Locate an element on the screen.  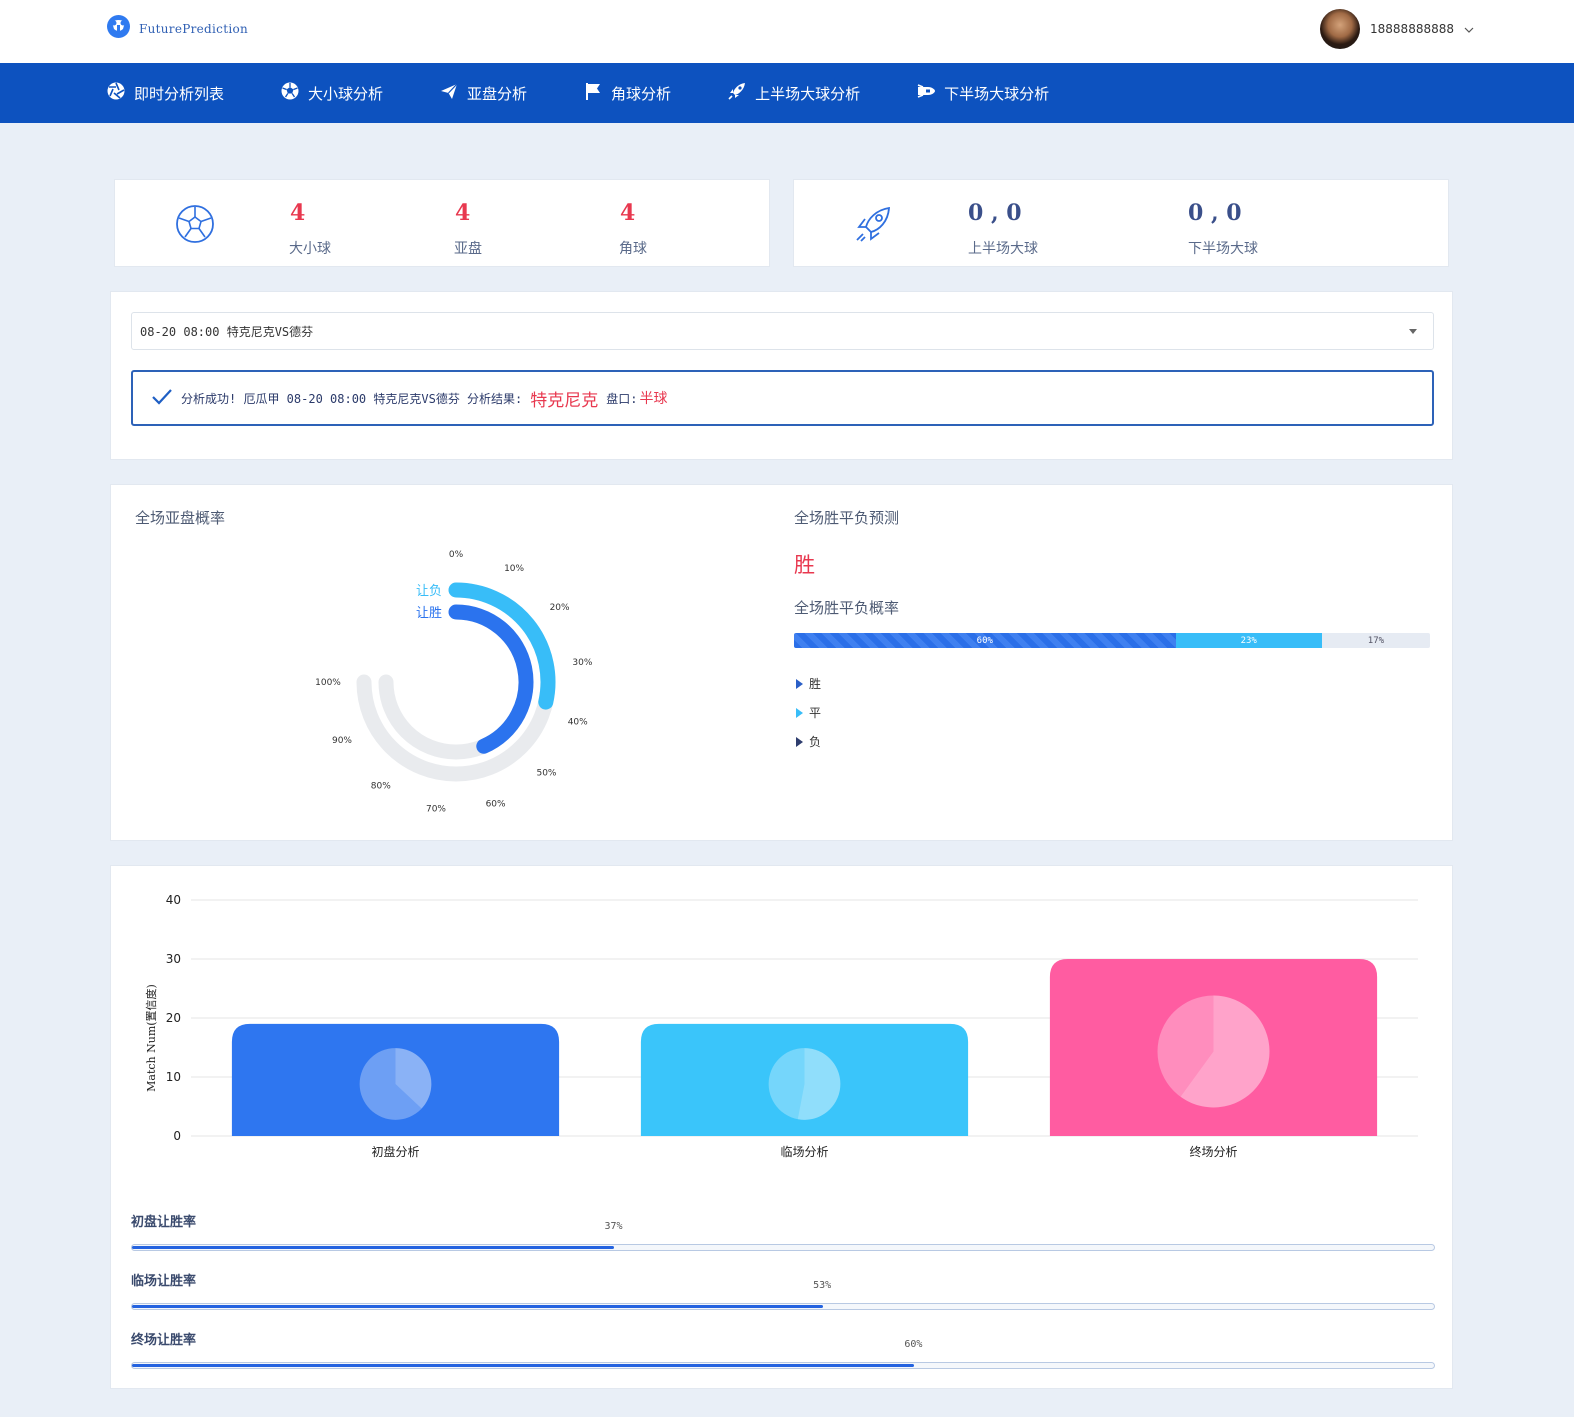
gauge-series-label: 让负 is located at coordinates (429, 591).